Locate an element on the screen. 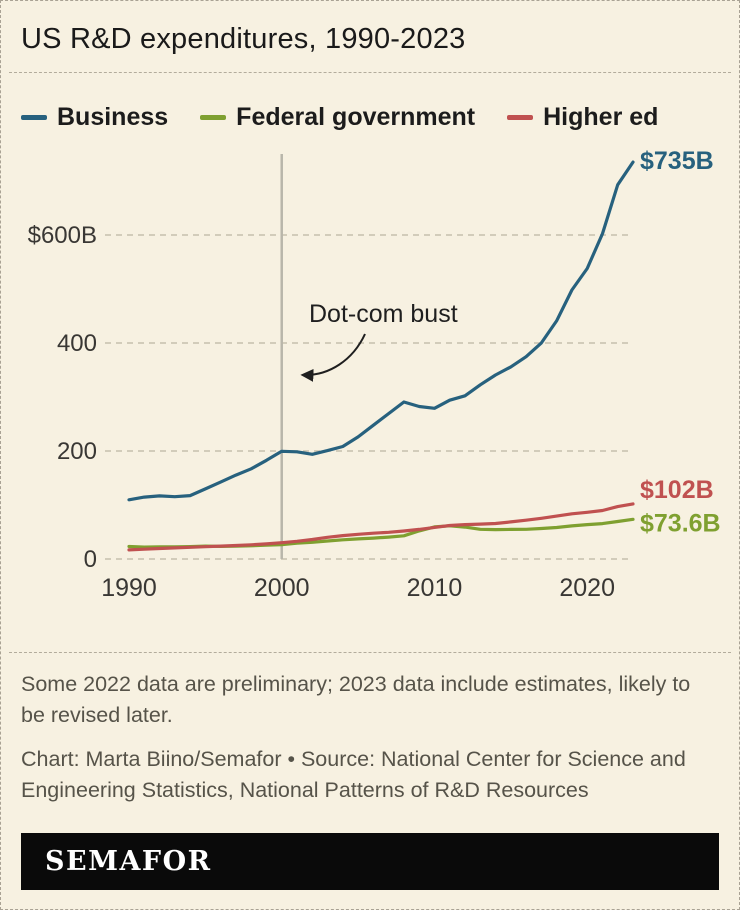  x-tick-label: 2000 is located at coordinates (282, 588).